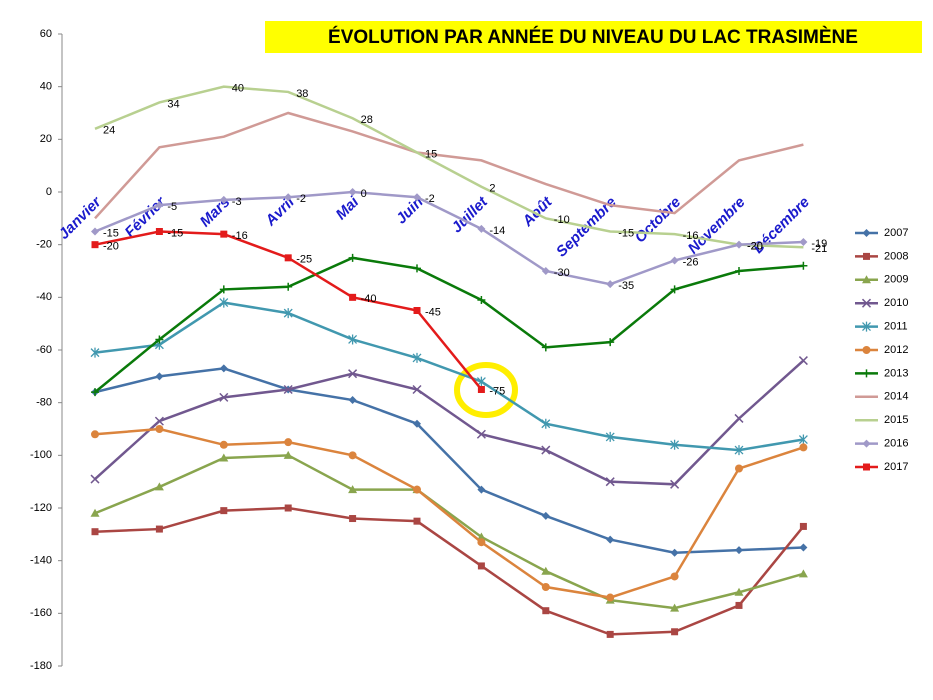 Image resolution: width=933 pixels, height=700 pixels. Describe the element at coordinates (896, 373) in the screenshot. I see `legend-label: 2013` at that location.